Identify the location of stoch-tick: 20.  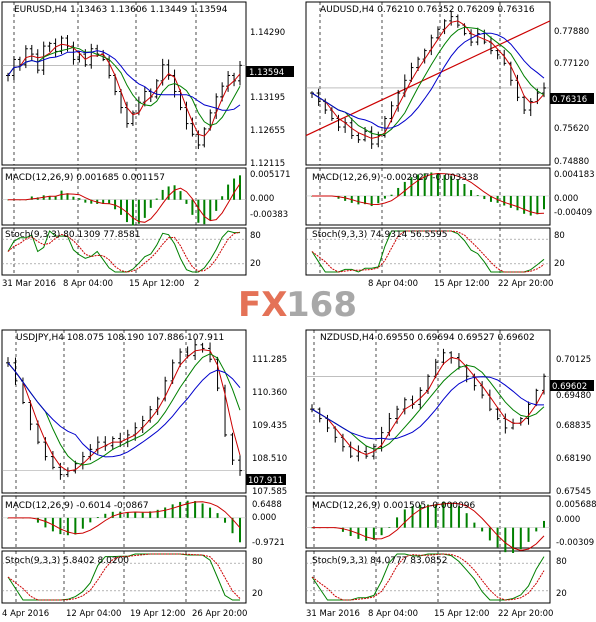
(255, 264).